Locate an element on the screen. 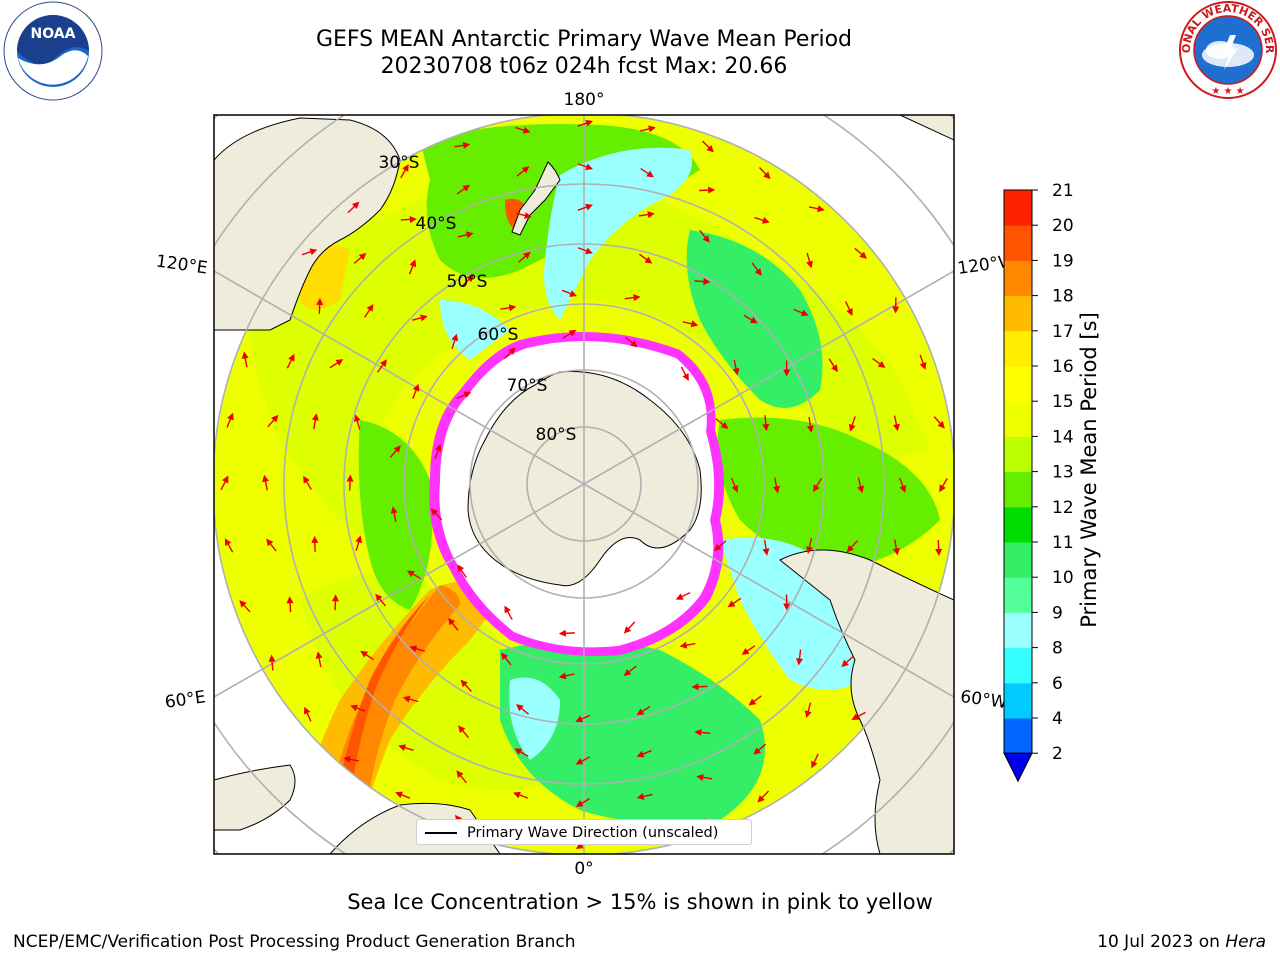 This screenshot has height=960, width=1280. colorbar-tick-label: 10 is located at coordinates (1063, 578).